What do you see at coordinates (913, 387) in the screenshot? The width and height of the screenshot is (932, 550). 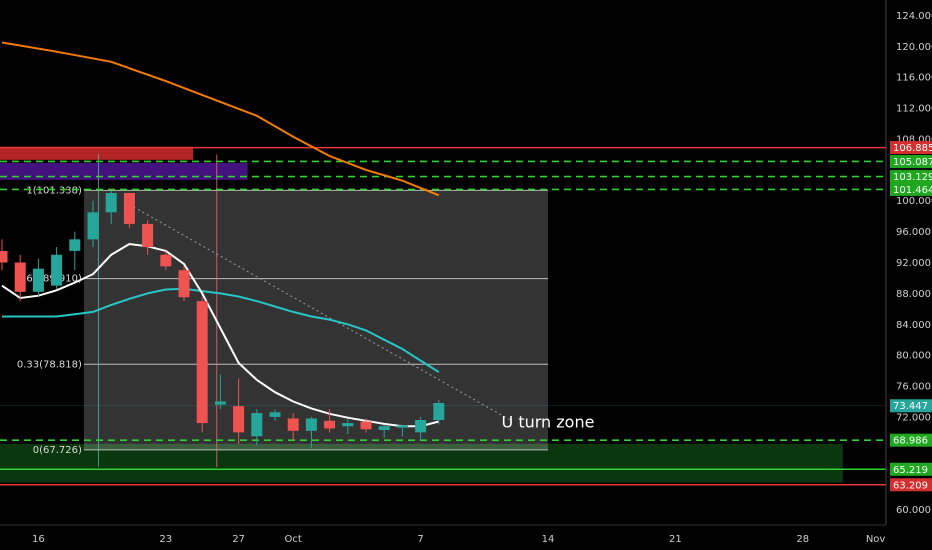 I see `y-tick-label-76.000: 76.000` at bounding box center [913, 387].